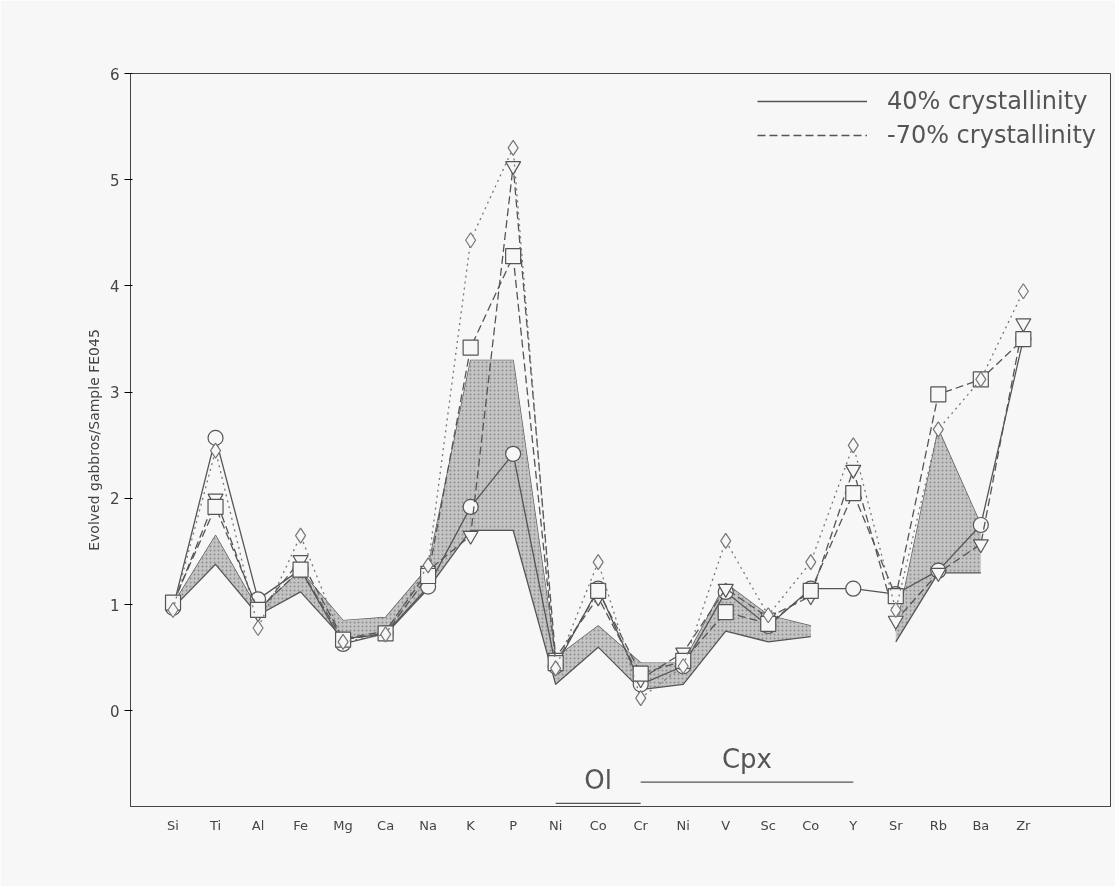 This screenshot has width=1115, height=886. What do you see at coordinates (641, 825) in the screenshot?
I see `x-tick-label: Cr` at bounding box center [641, 825].